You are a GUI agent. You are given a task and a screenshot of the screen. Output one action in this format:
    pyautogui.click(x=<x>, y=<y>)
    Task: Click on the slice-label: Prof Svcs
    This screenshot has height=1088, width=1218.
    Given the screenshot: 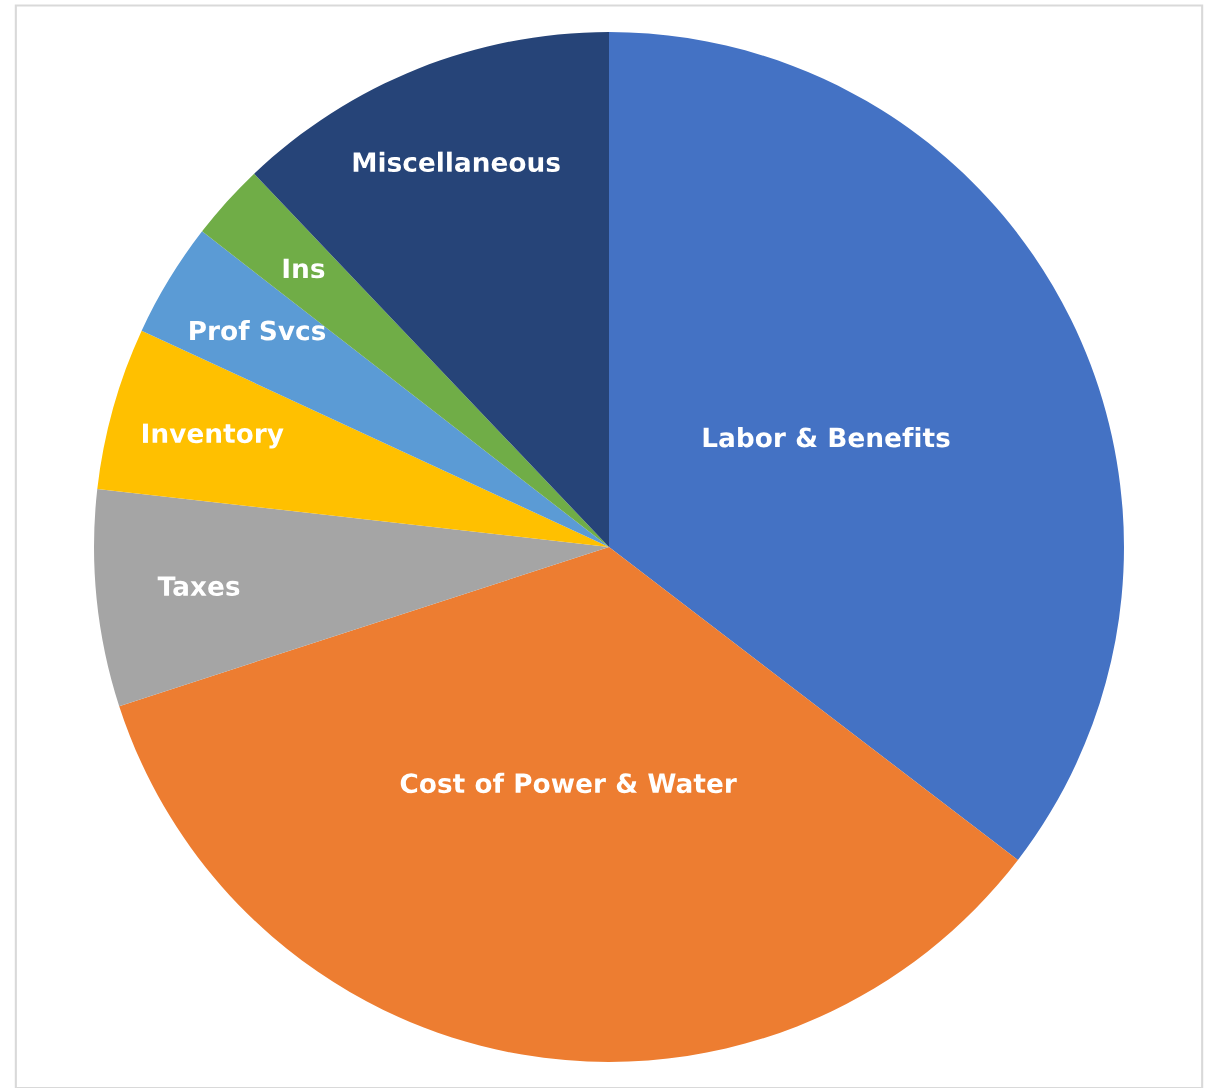 What is the action you would take?
    pyautogui.click(x=258, y=330)
    